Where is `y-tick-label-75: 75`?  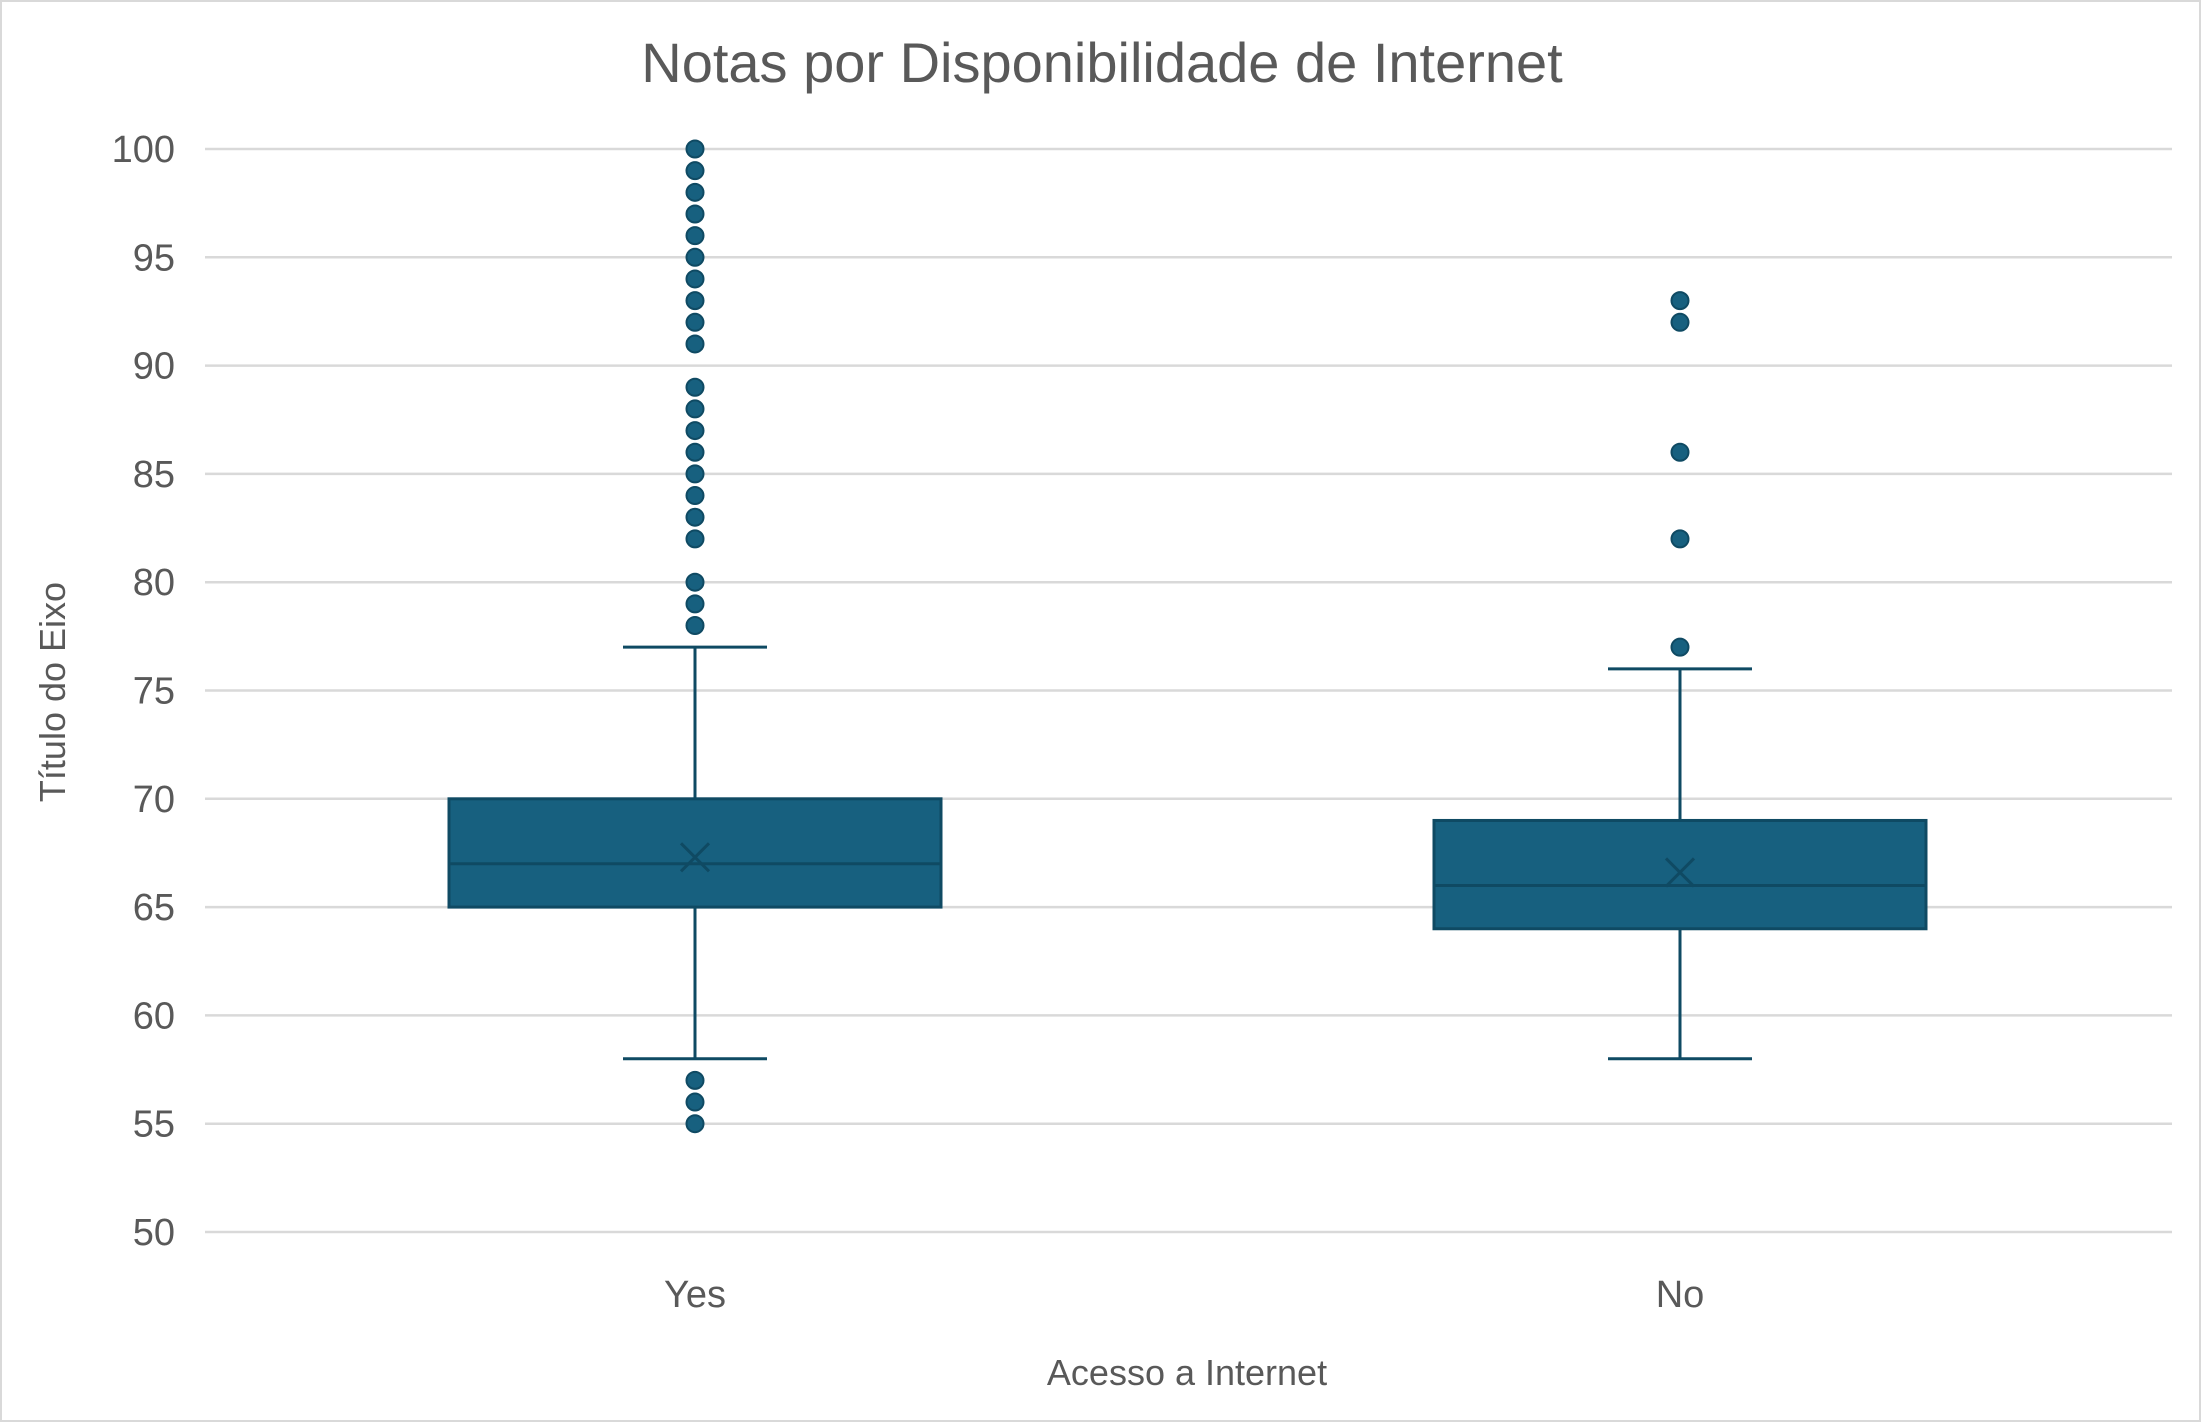
y-tick-label-75: 75 is located at coordinates (154, 692).